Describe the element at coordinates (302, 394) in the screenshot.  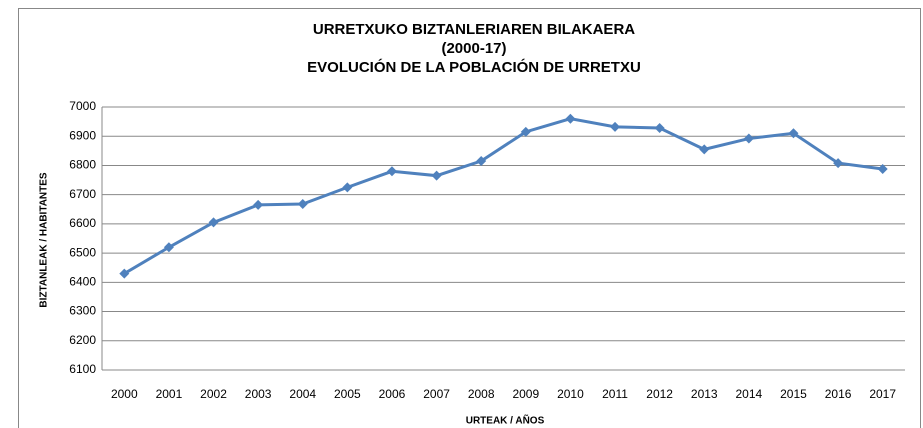
I see `x-tick-label: 2004` at that location.